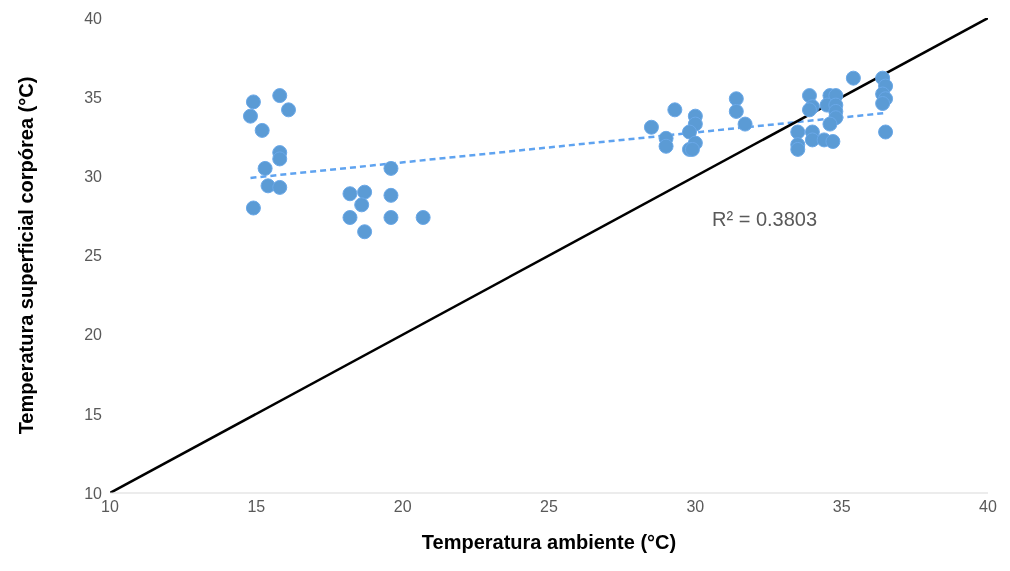 The height and width of the screenshot is (571, 1010). Describe the element at coordinates (93, 256) in the screenshot. I see `y-tick-label: 25` at that location.